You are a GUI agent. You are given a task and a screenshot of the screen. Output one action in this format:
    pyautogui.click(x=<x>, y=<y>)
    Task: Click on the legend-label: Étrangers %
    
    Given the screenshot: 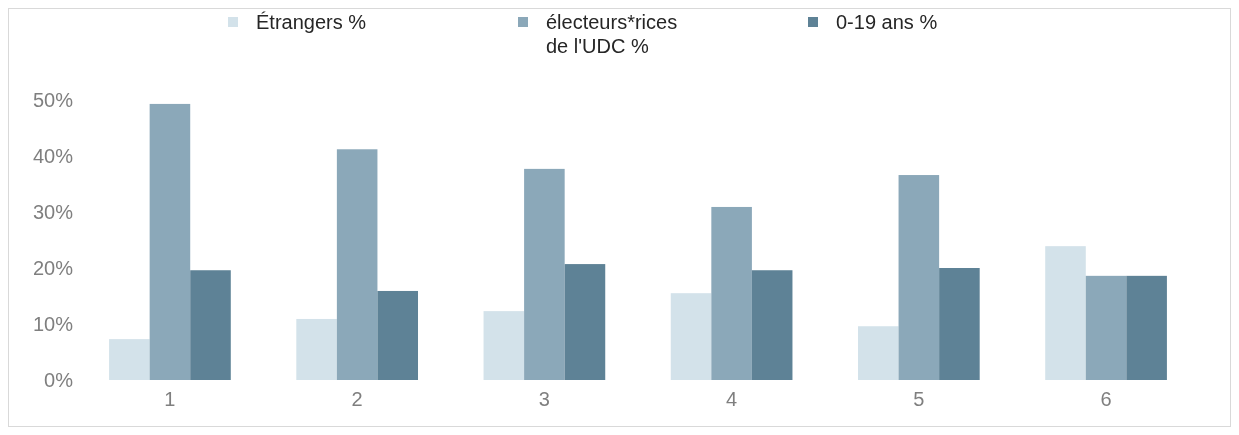 What is the action you would take?
    pyautogui.click(x=311, y=22)
    